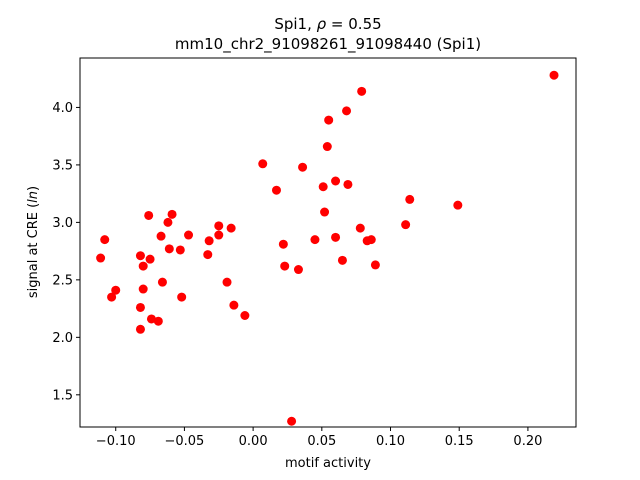 The width and height of the screenshot is (640, 480). Describe the element at coordinates (295, 24) in the screenshot. I see `title-prefix: Spi1,` at that location.